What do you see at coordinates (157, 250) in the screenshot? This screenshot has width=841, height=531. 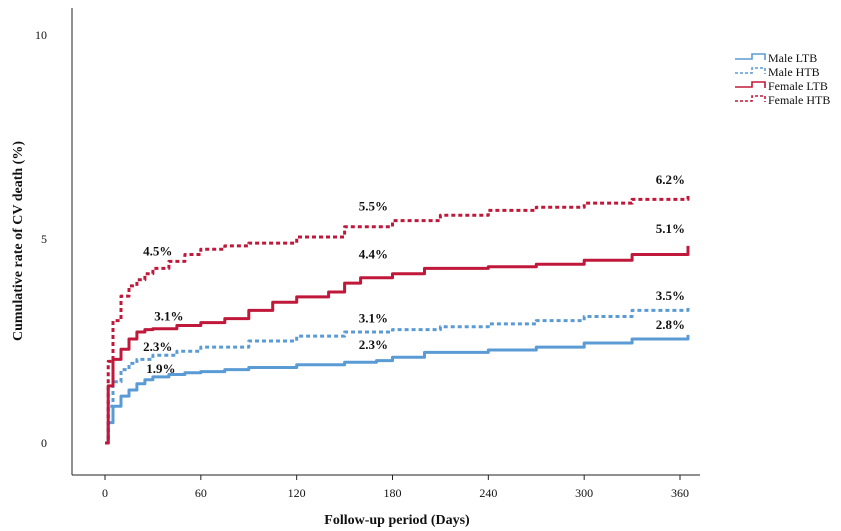 I see `data-label: 4.5%` at bounding box center [157, 250].